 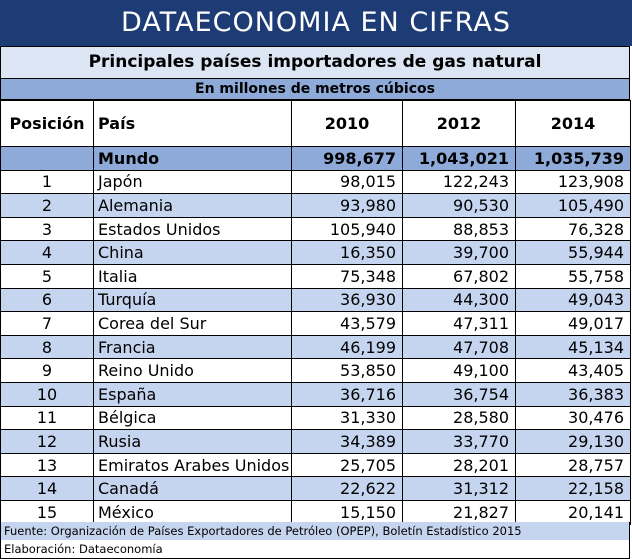 I want to click on value-2010-cell: 105,940, so click(x=347, y=229).